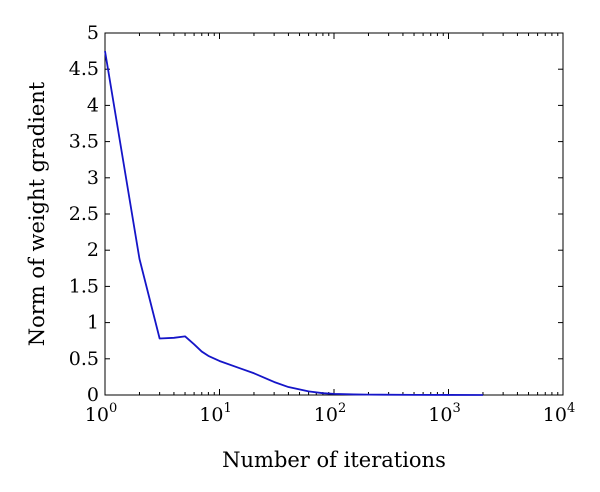 The image size is (600, 492). What do you see at coordinates (84, 142) in the screenshot?
I see `y-tick-label: 3.5` at bounding box center [84, 142].